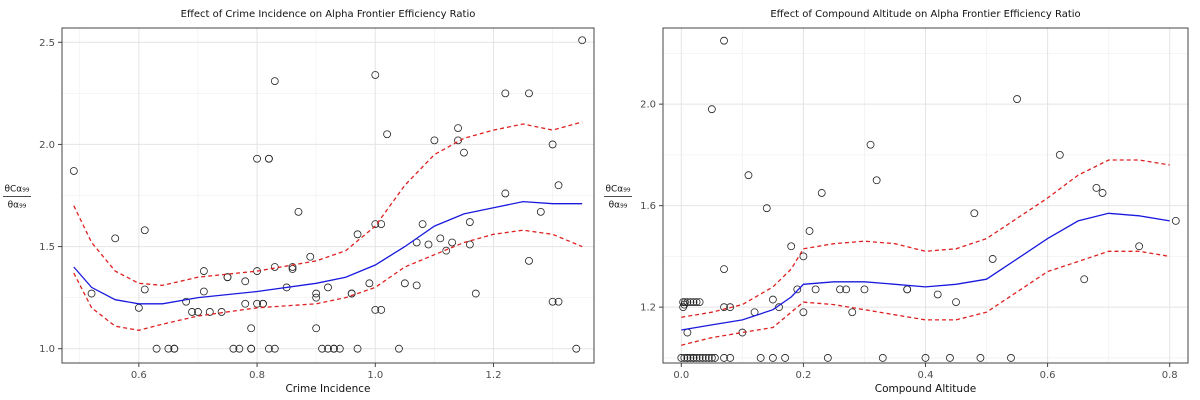  I want to click on y-axis-label-denominator: θα₉₉, so click(618, 206).